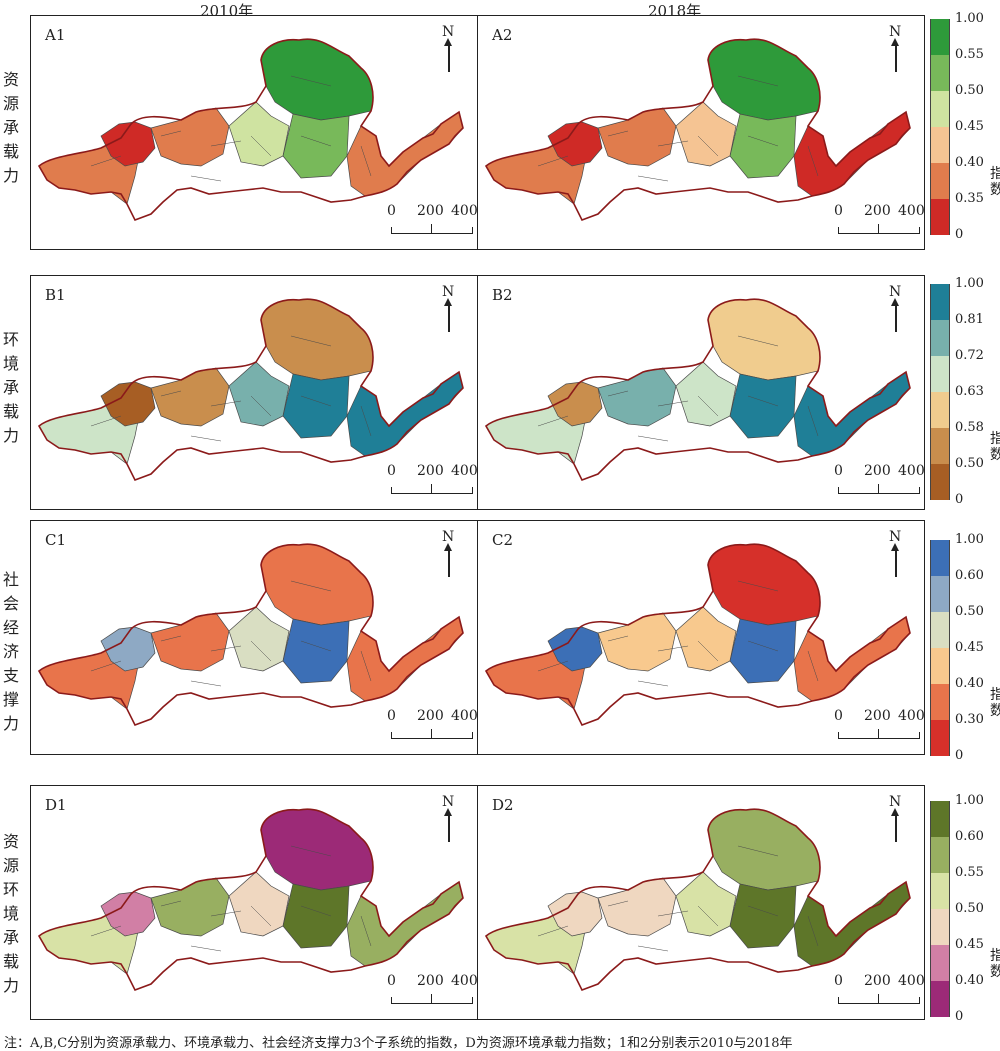 This screenshot has height=1051, width=1000. Describe the element at coordinates (969, 391) in the screenshot. I see `legend-tick: 0.63` at that location.